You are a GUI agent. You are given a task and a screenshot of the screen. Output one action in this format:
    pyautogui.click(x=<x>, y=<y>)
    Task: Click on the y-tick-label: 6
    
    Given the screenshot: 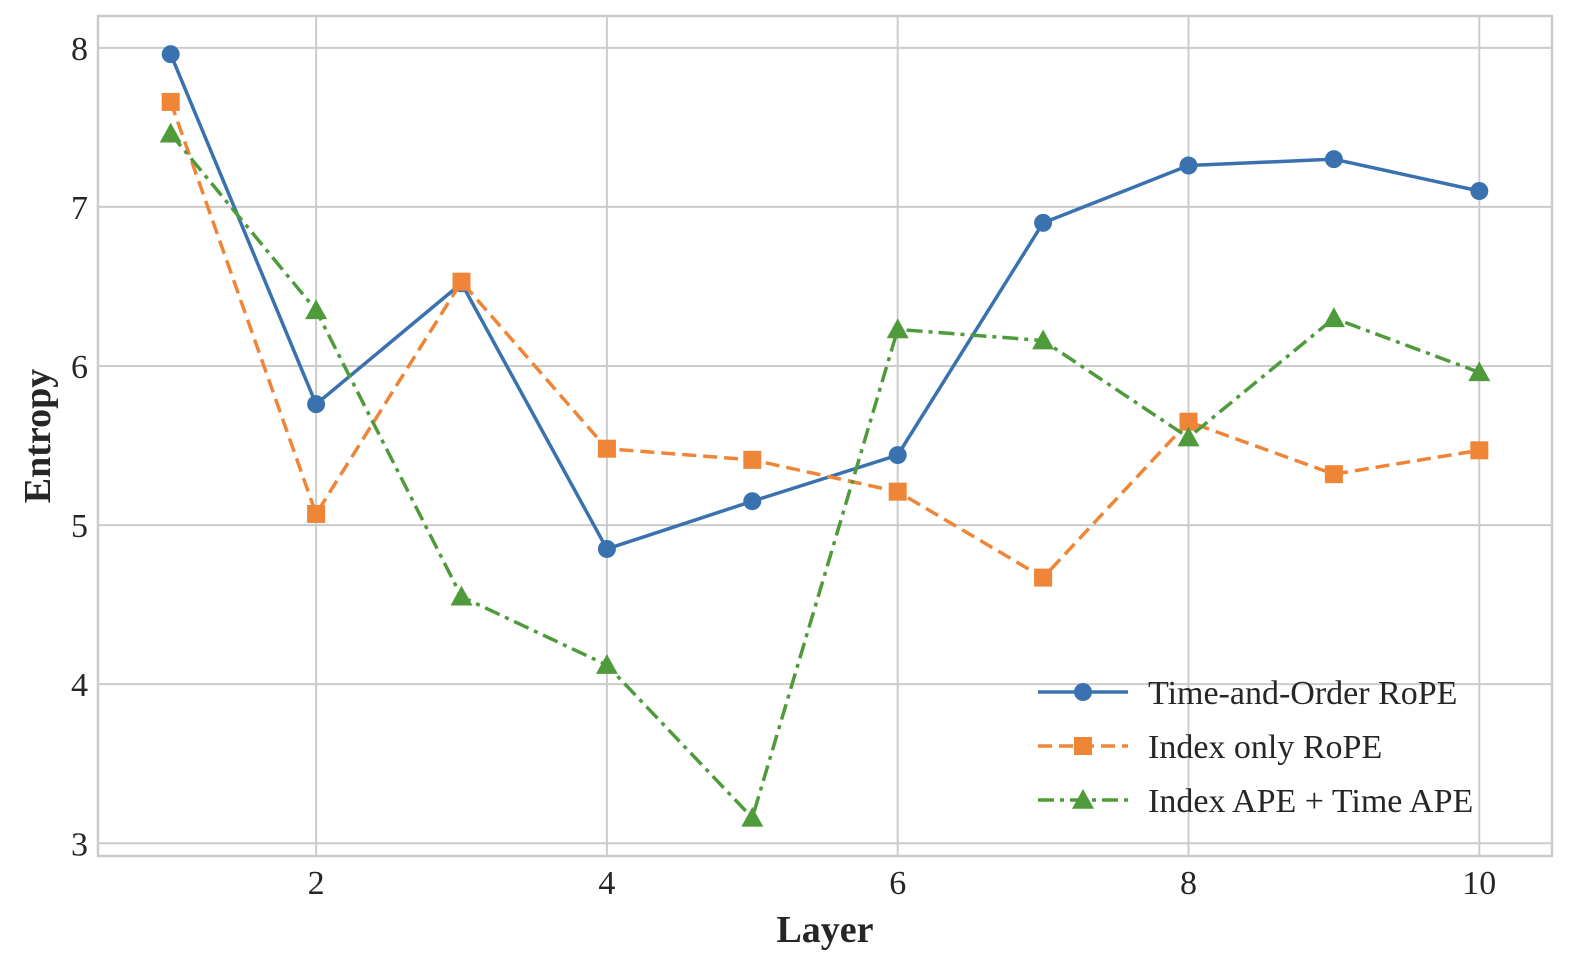 What is the action you would take?
    pyautogui.click(x=79, y=367)
    